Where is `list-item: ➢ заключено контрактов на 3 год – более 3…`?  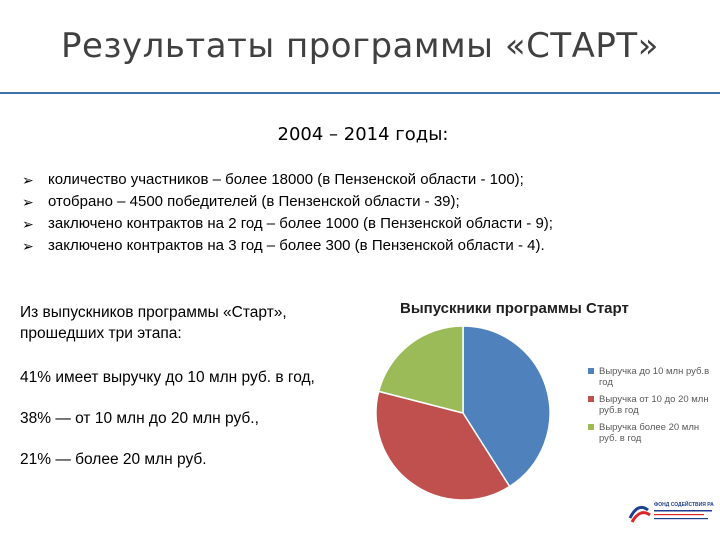 list-item: ➢ заключено контрактов на 3 год – более 3… is located at coordinates (367, 246).